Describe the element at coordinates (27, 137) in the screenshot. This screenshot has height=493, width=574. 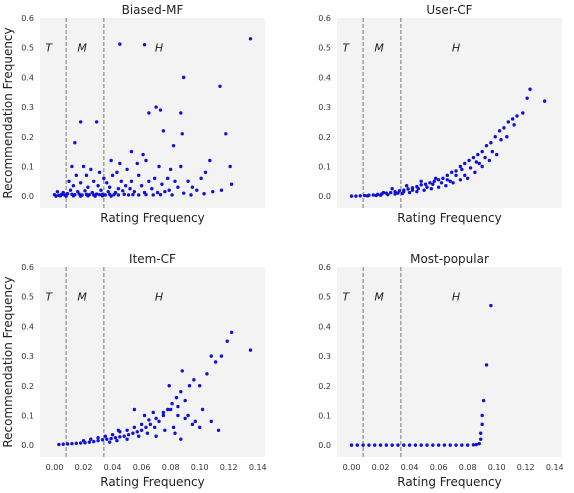
I see `y-tick-label: 0.2` at that location.